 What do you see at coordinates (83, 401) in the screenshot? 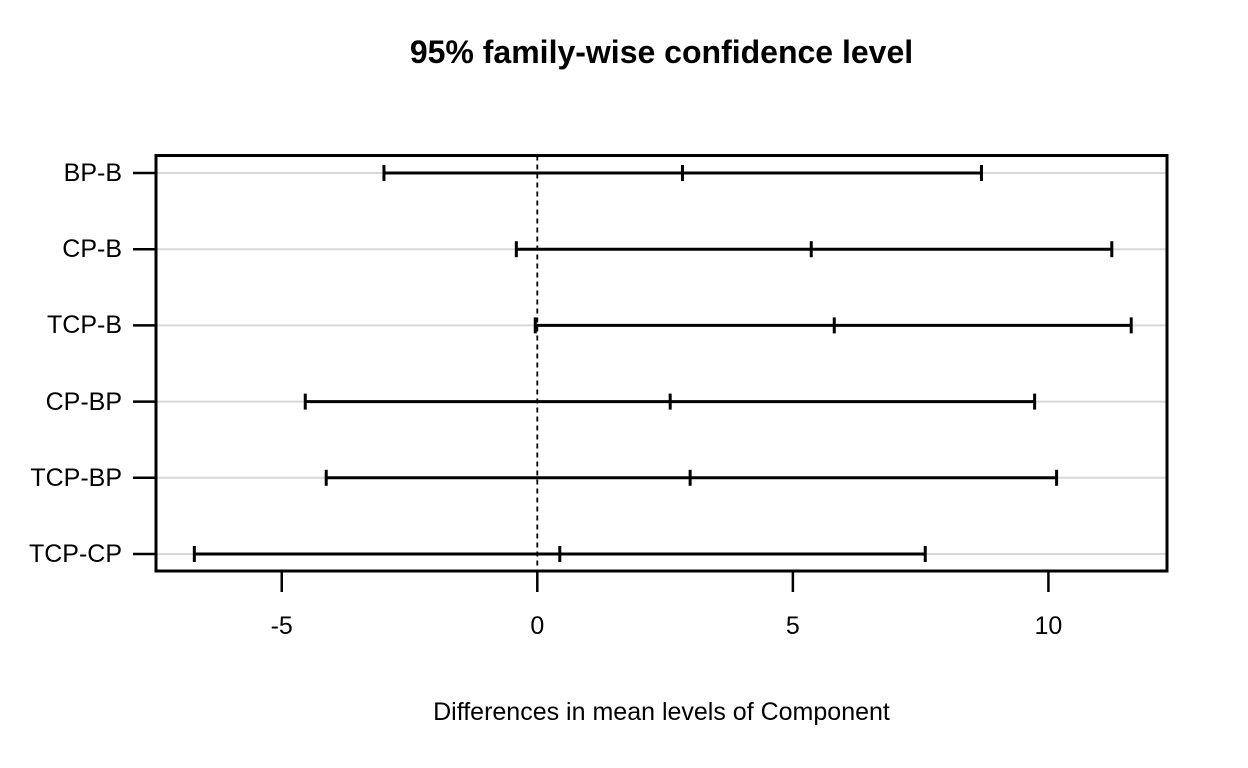
I see `y-axis-label-cp-bp: CP-BP` at bounding box center [83, 401].